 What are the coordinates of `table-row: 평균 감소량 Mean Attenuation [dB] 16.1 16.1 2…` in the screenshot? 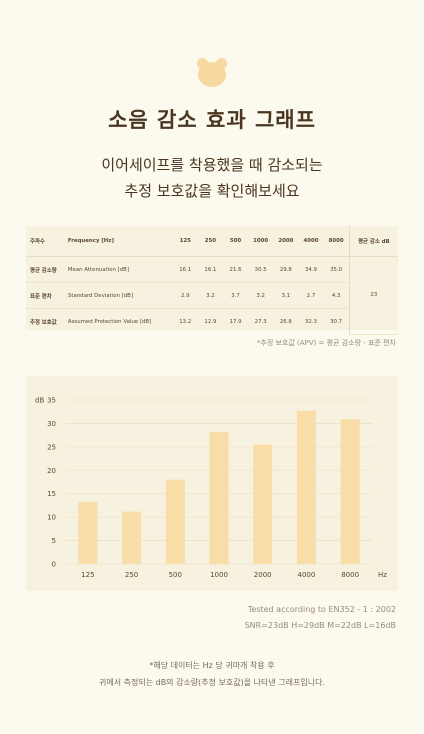 It's located at (212, 295).